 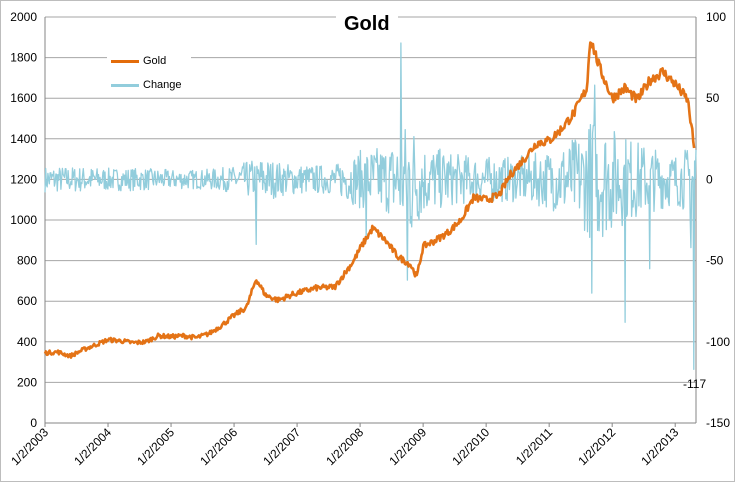 I want to click on y-left-tick-label: 0, so click(x=33, y=423).